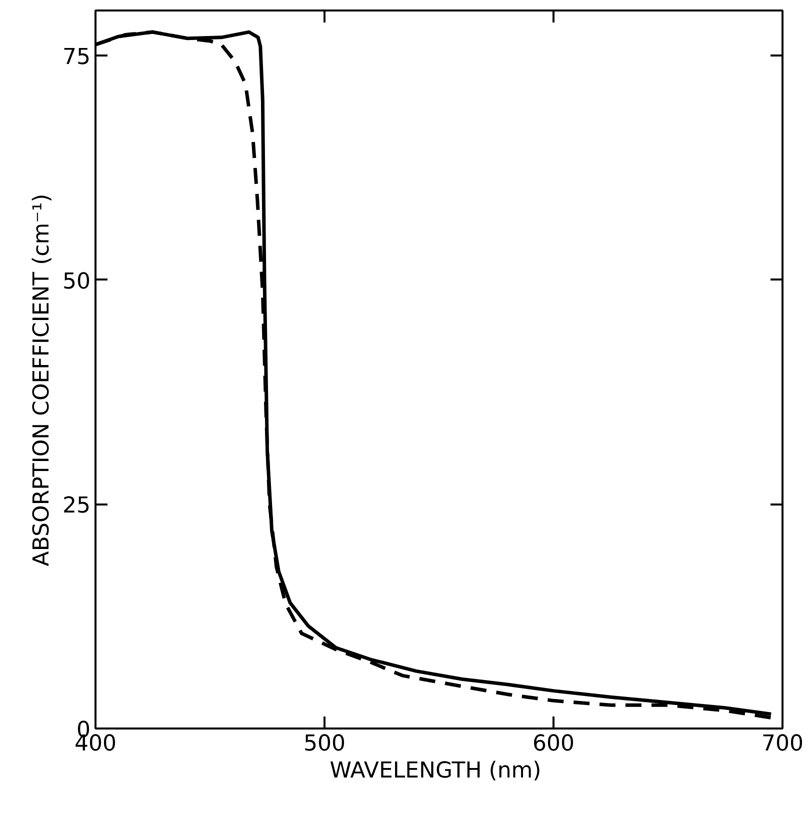 The height and width of the screenshot is (818, 812). Describe the element at coordinates (76, 57) in the screenshot. I see `y-tick-label: 75` at that location.